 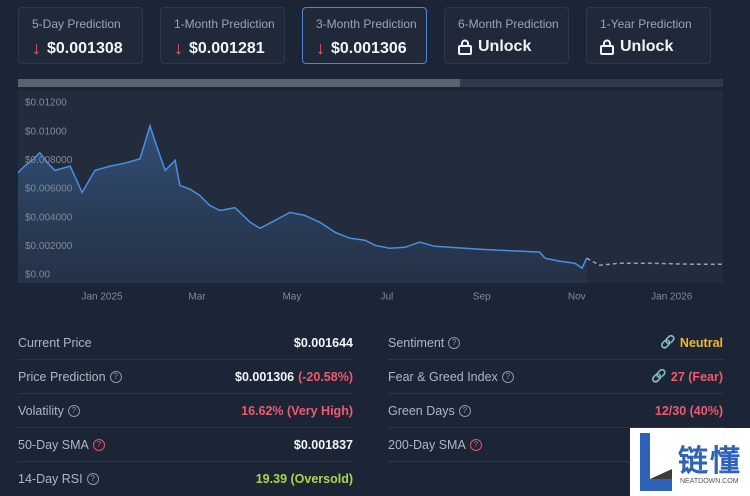 I want to click on x-tick-label: Jul, so click(x=386, y=297).